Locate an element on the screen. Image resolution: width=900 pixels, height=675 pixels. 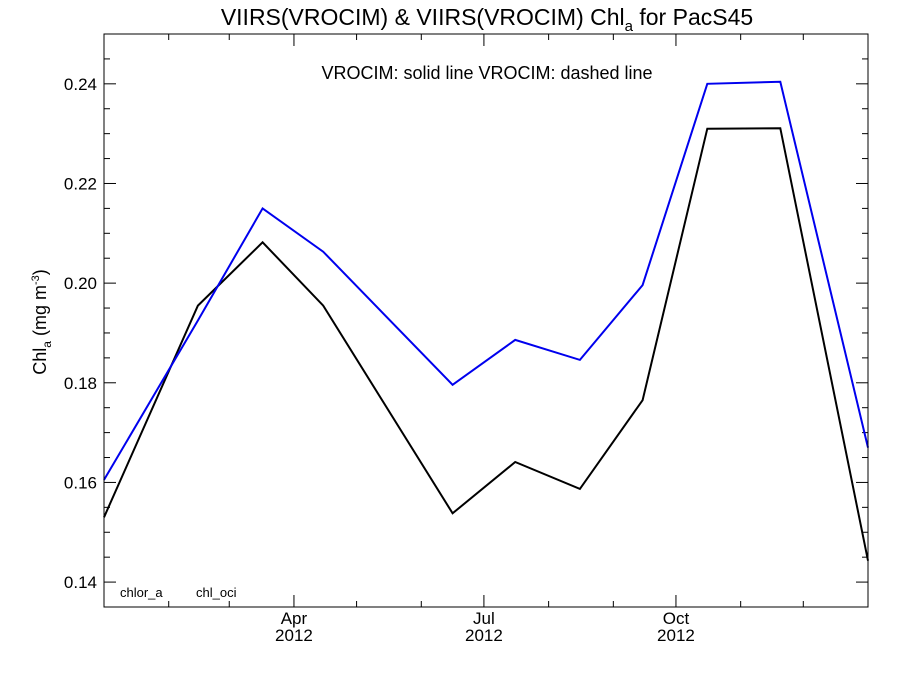
y-axis-label: Chla (mg m-3) is located at coordinates (42, 321).